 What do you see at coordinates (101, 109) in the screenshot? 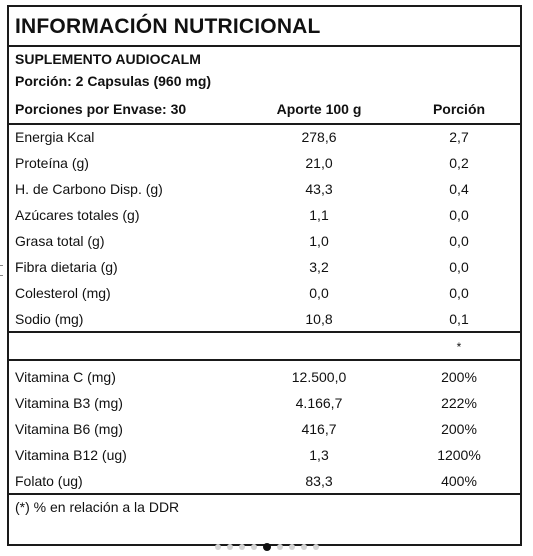
I see `servings-per-container: Porciones por Envase: 30` at bounding box center [101, 109].